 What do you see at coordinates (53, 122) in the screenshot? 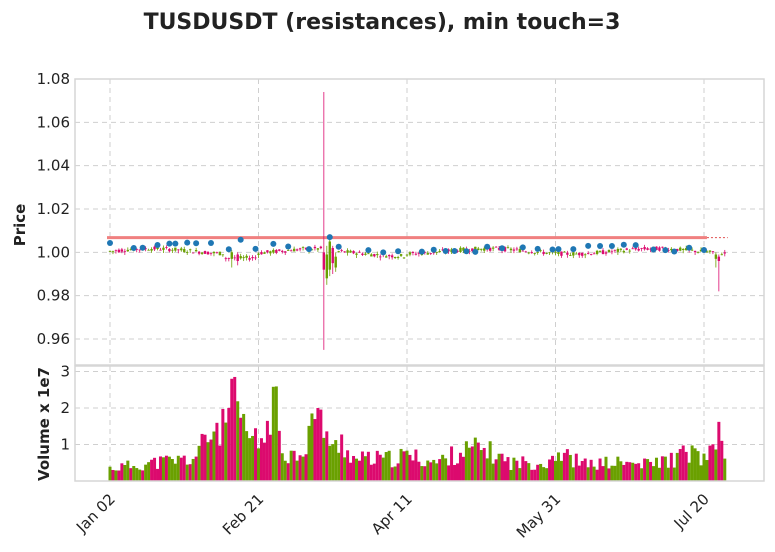
I see `price-ytick-label: 1.06` at bounding box center [53, 122].